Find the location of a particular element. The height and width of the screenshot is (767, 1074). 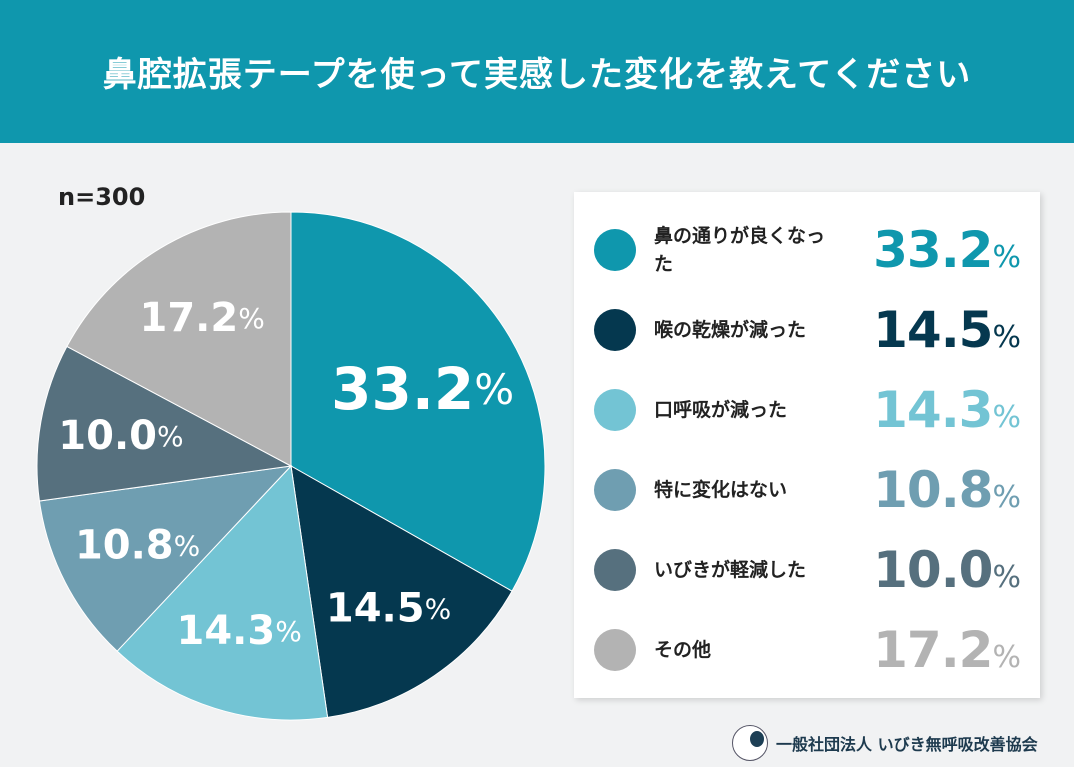

legend-value: 10.8% is located at coordinates (947, 490).